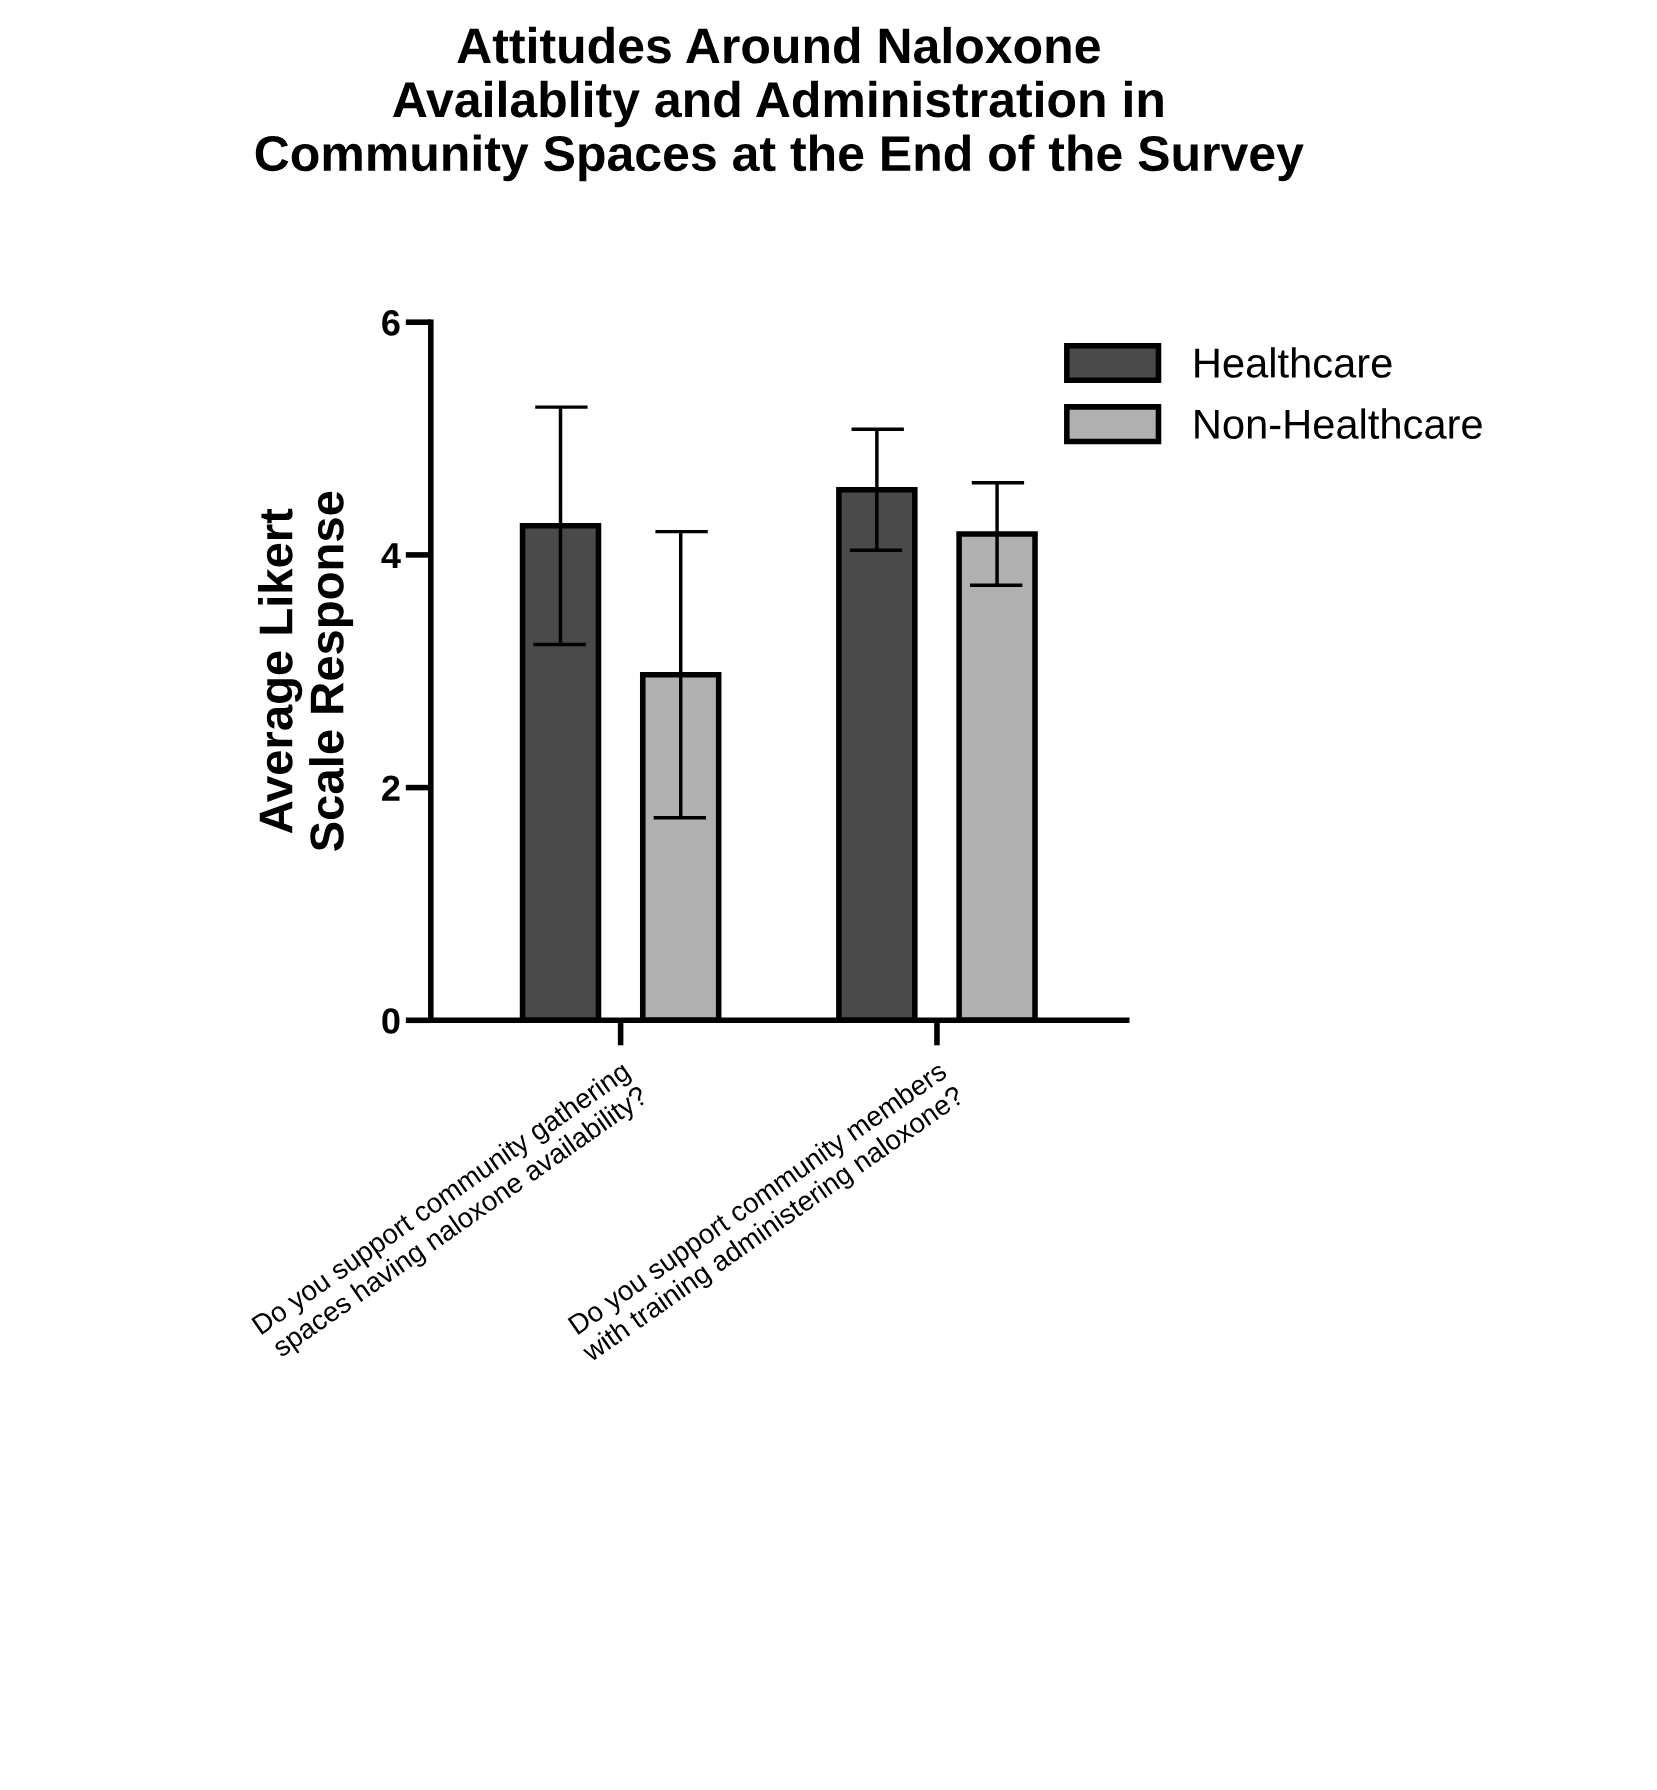  Describe the element at coordinates (391, 555) in the screenshot. I see `y-tick-label: 4` at that location.